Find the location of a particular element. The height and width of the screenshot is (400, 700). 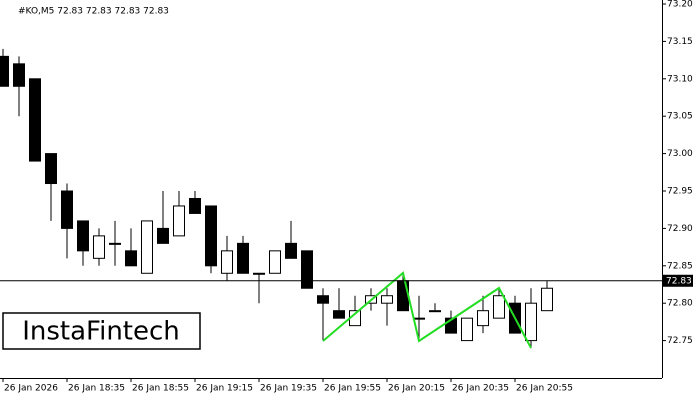

y-tick-label: 72.85 is located at coordinates (680, 266).